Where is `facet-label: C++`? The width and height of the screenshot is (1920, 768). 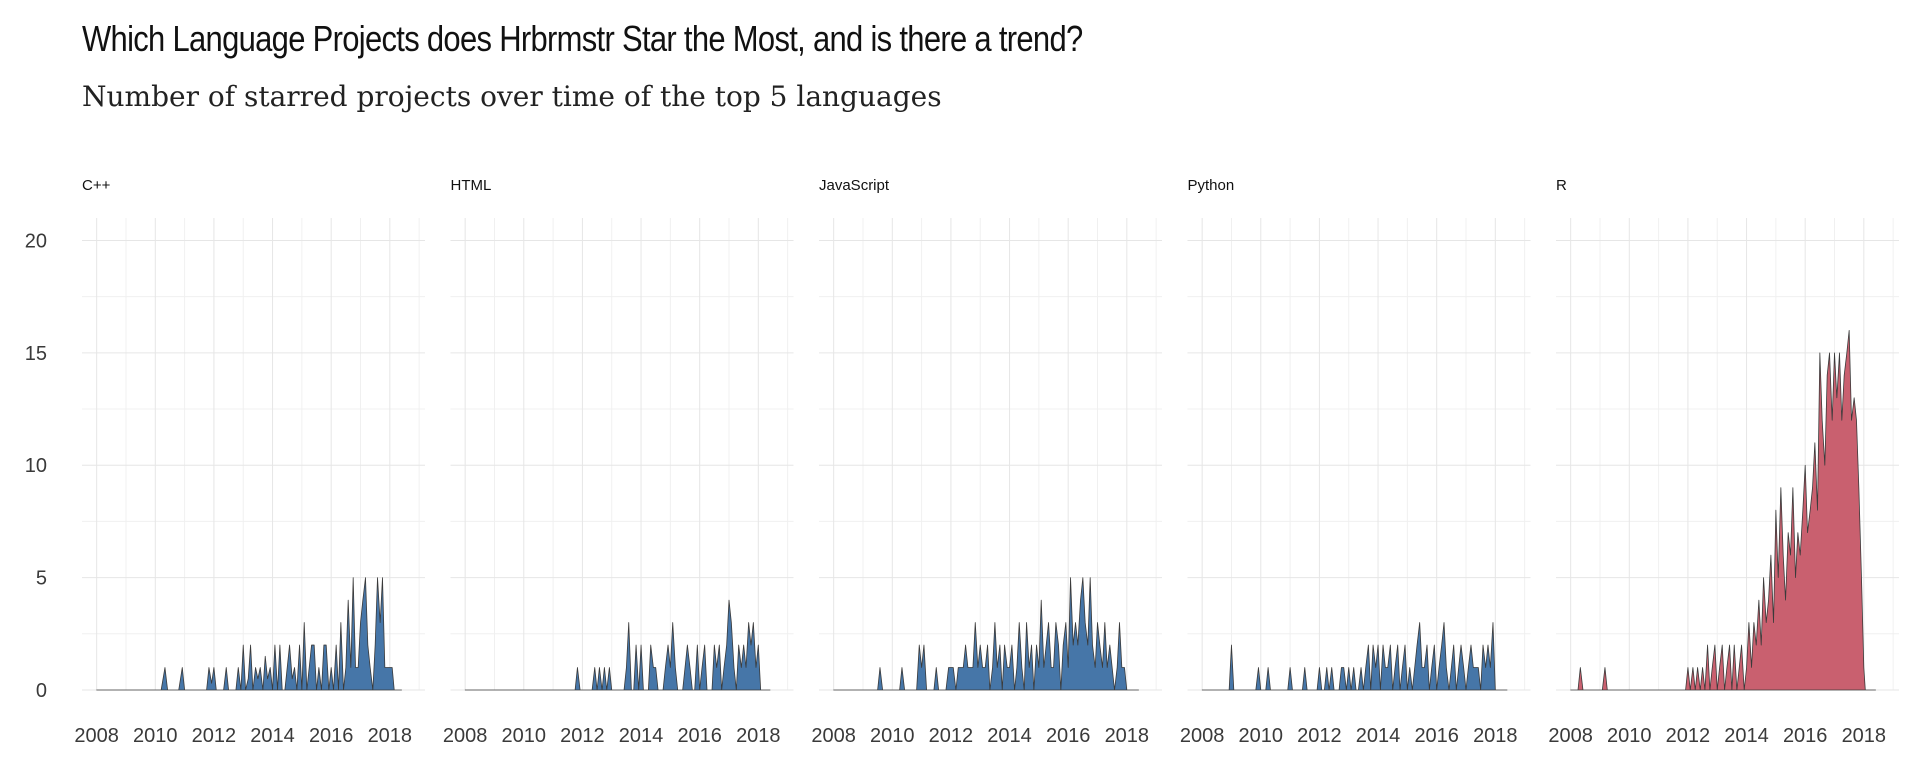
facet-label: C++ is located at coordinates (96, 185).